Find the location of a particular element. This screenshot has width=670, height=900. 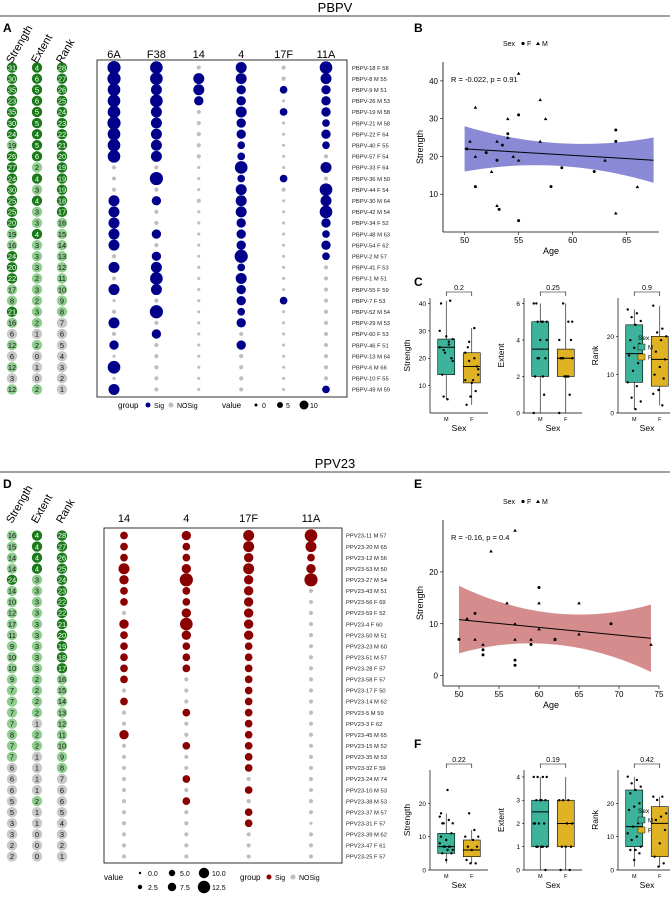

strength-value: 21 is located at coordinates (12, 311).